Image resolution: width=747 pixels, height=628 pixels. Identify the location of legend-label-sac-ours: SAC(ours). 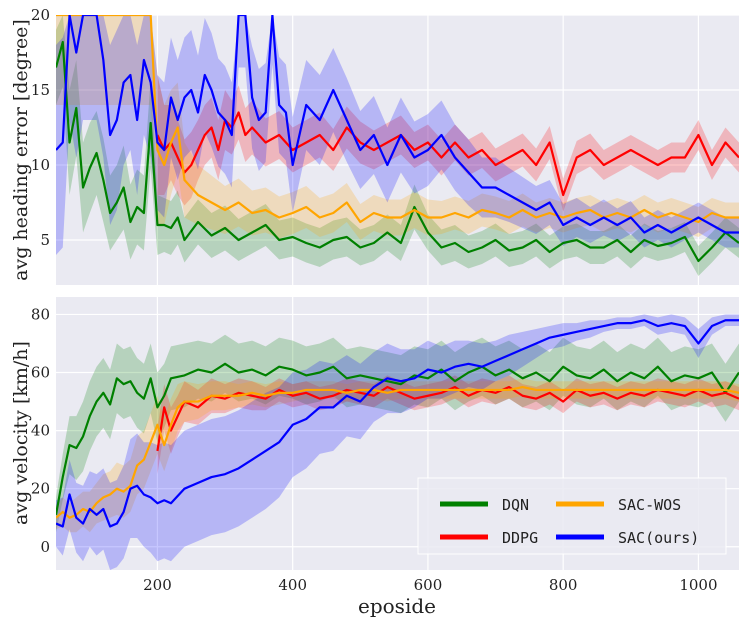
(658, 538).